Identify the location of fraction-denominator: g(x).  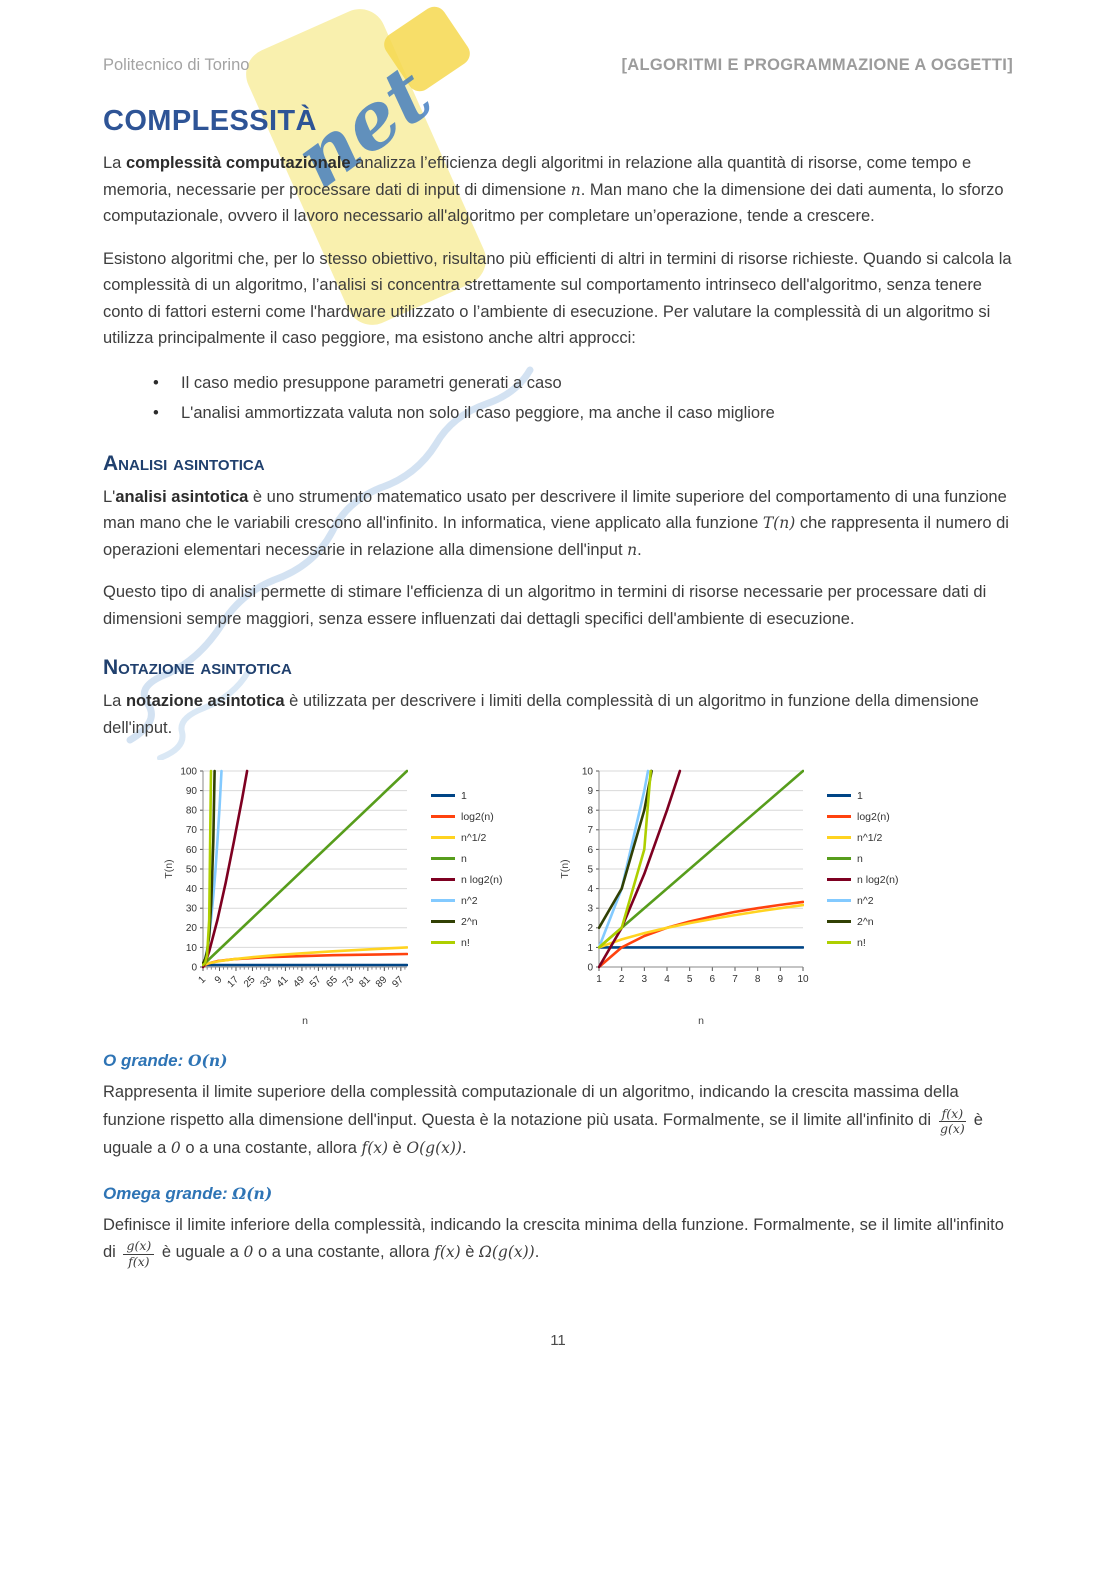
(952, 1128).